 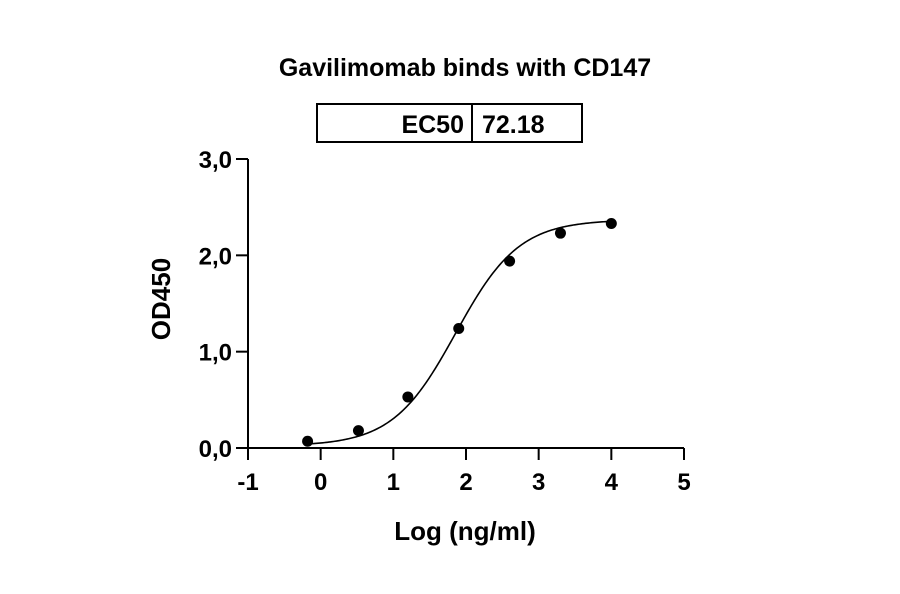 I want to click on ec50-table-border, so click(x=449, y=123).